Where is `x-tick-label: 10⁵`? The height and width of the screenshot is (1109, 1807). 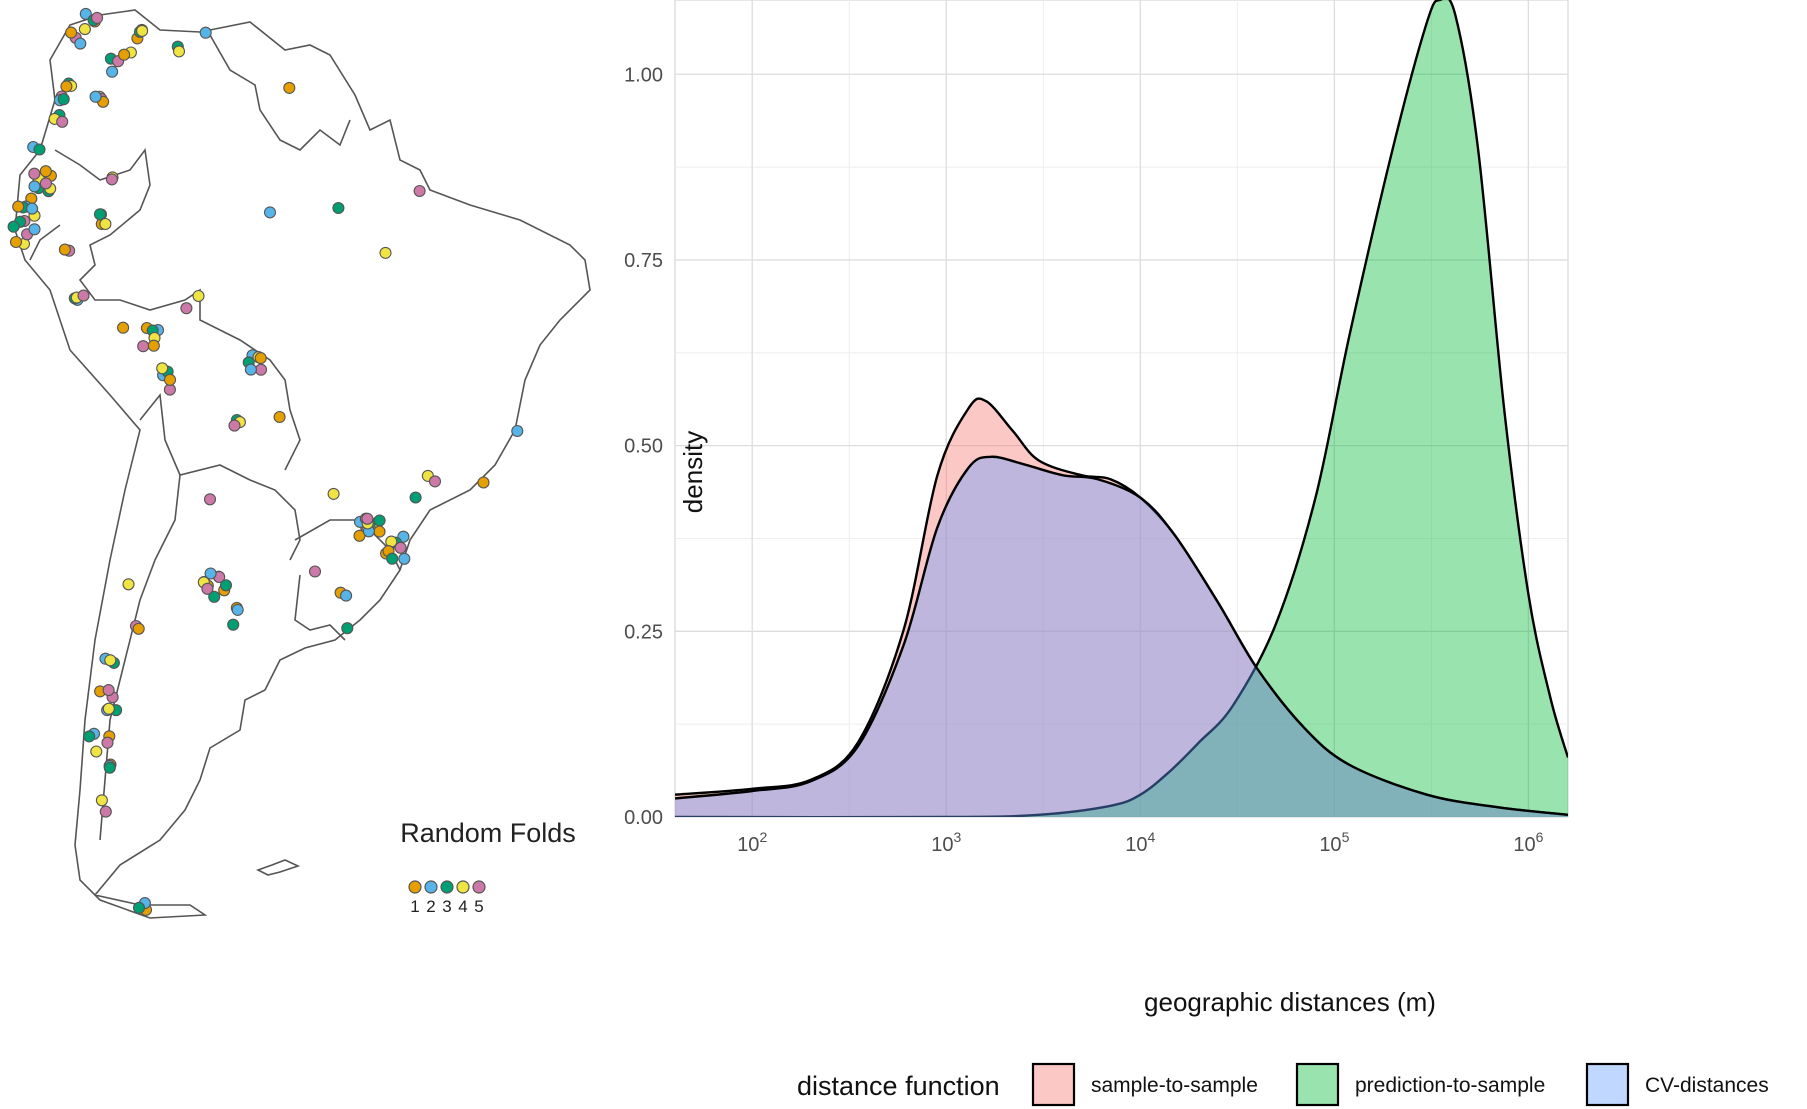
x-tick-label: 10⁵ is located at coordinates (1334, 842).